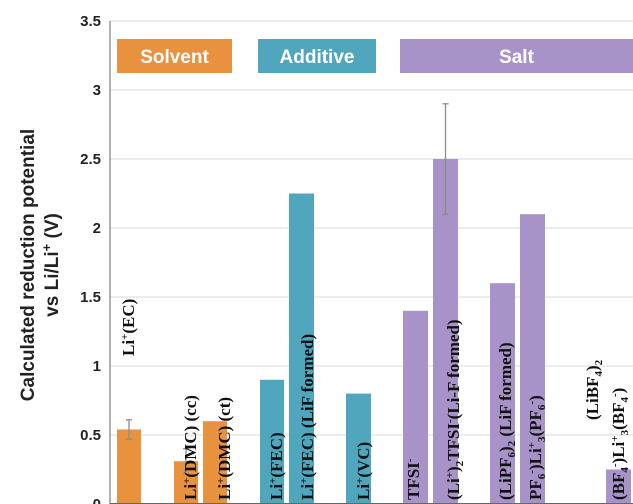 This screenshot has height=504, width=633. I want to click on y-tick-label: 1, so click(97, 366).